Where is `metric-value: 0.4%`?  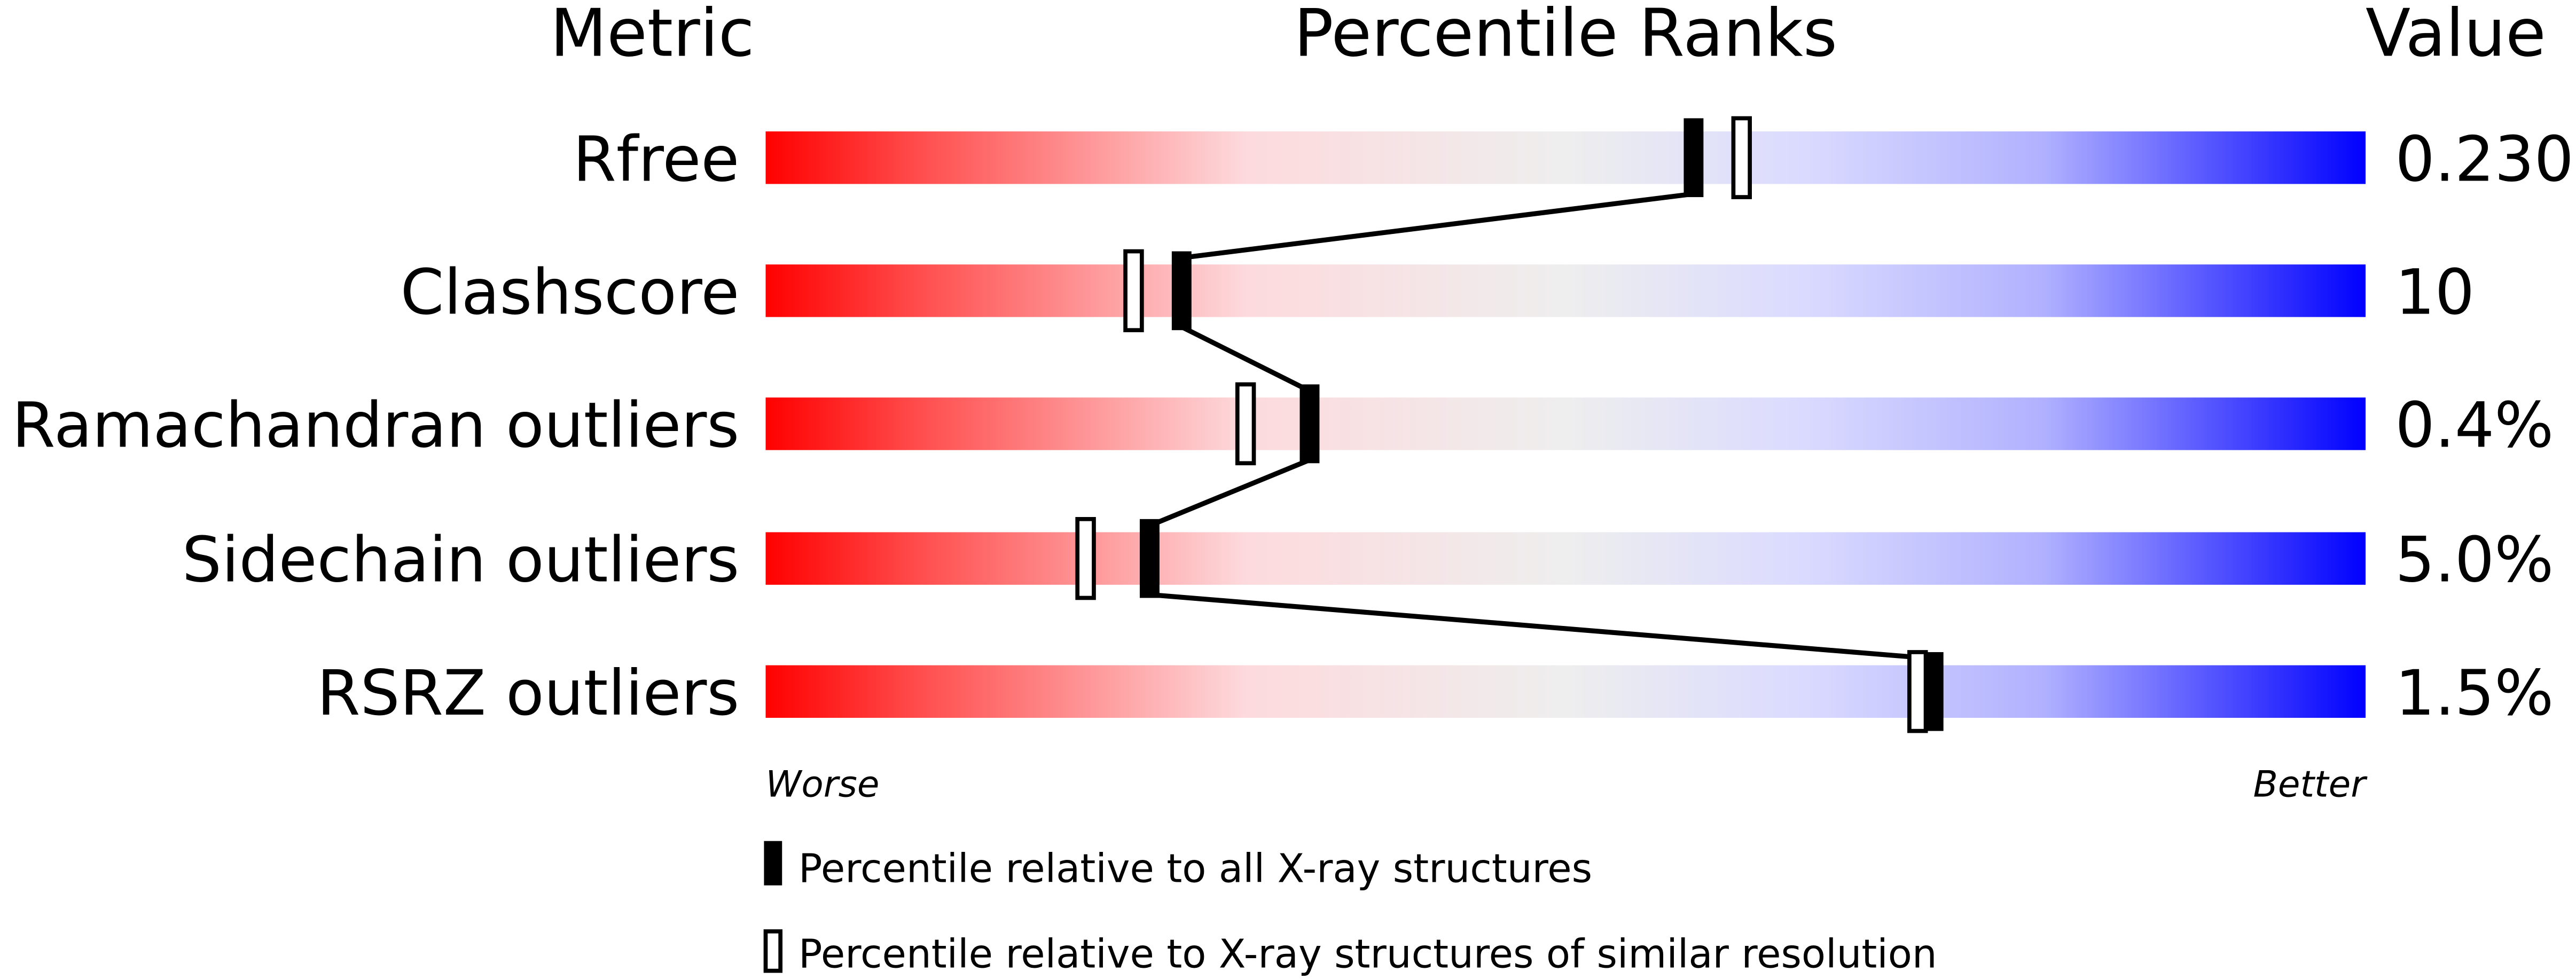 metric-value: 0.4% is located at coordinates (2474, 425).